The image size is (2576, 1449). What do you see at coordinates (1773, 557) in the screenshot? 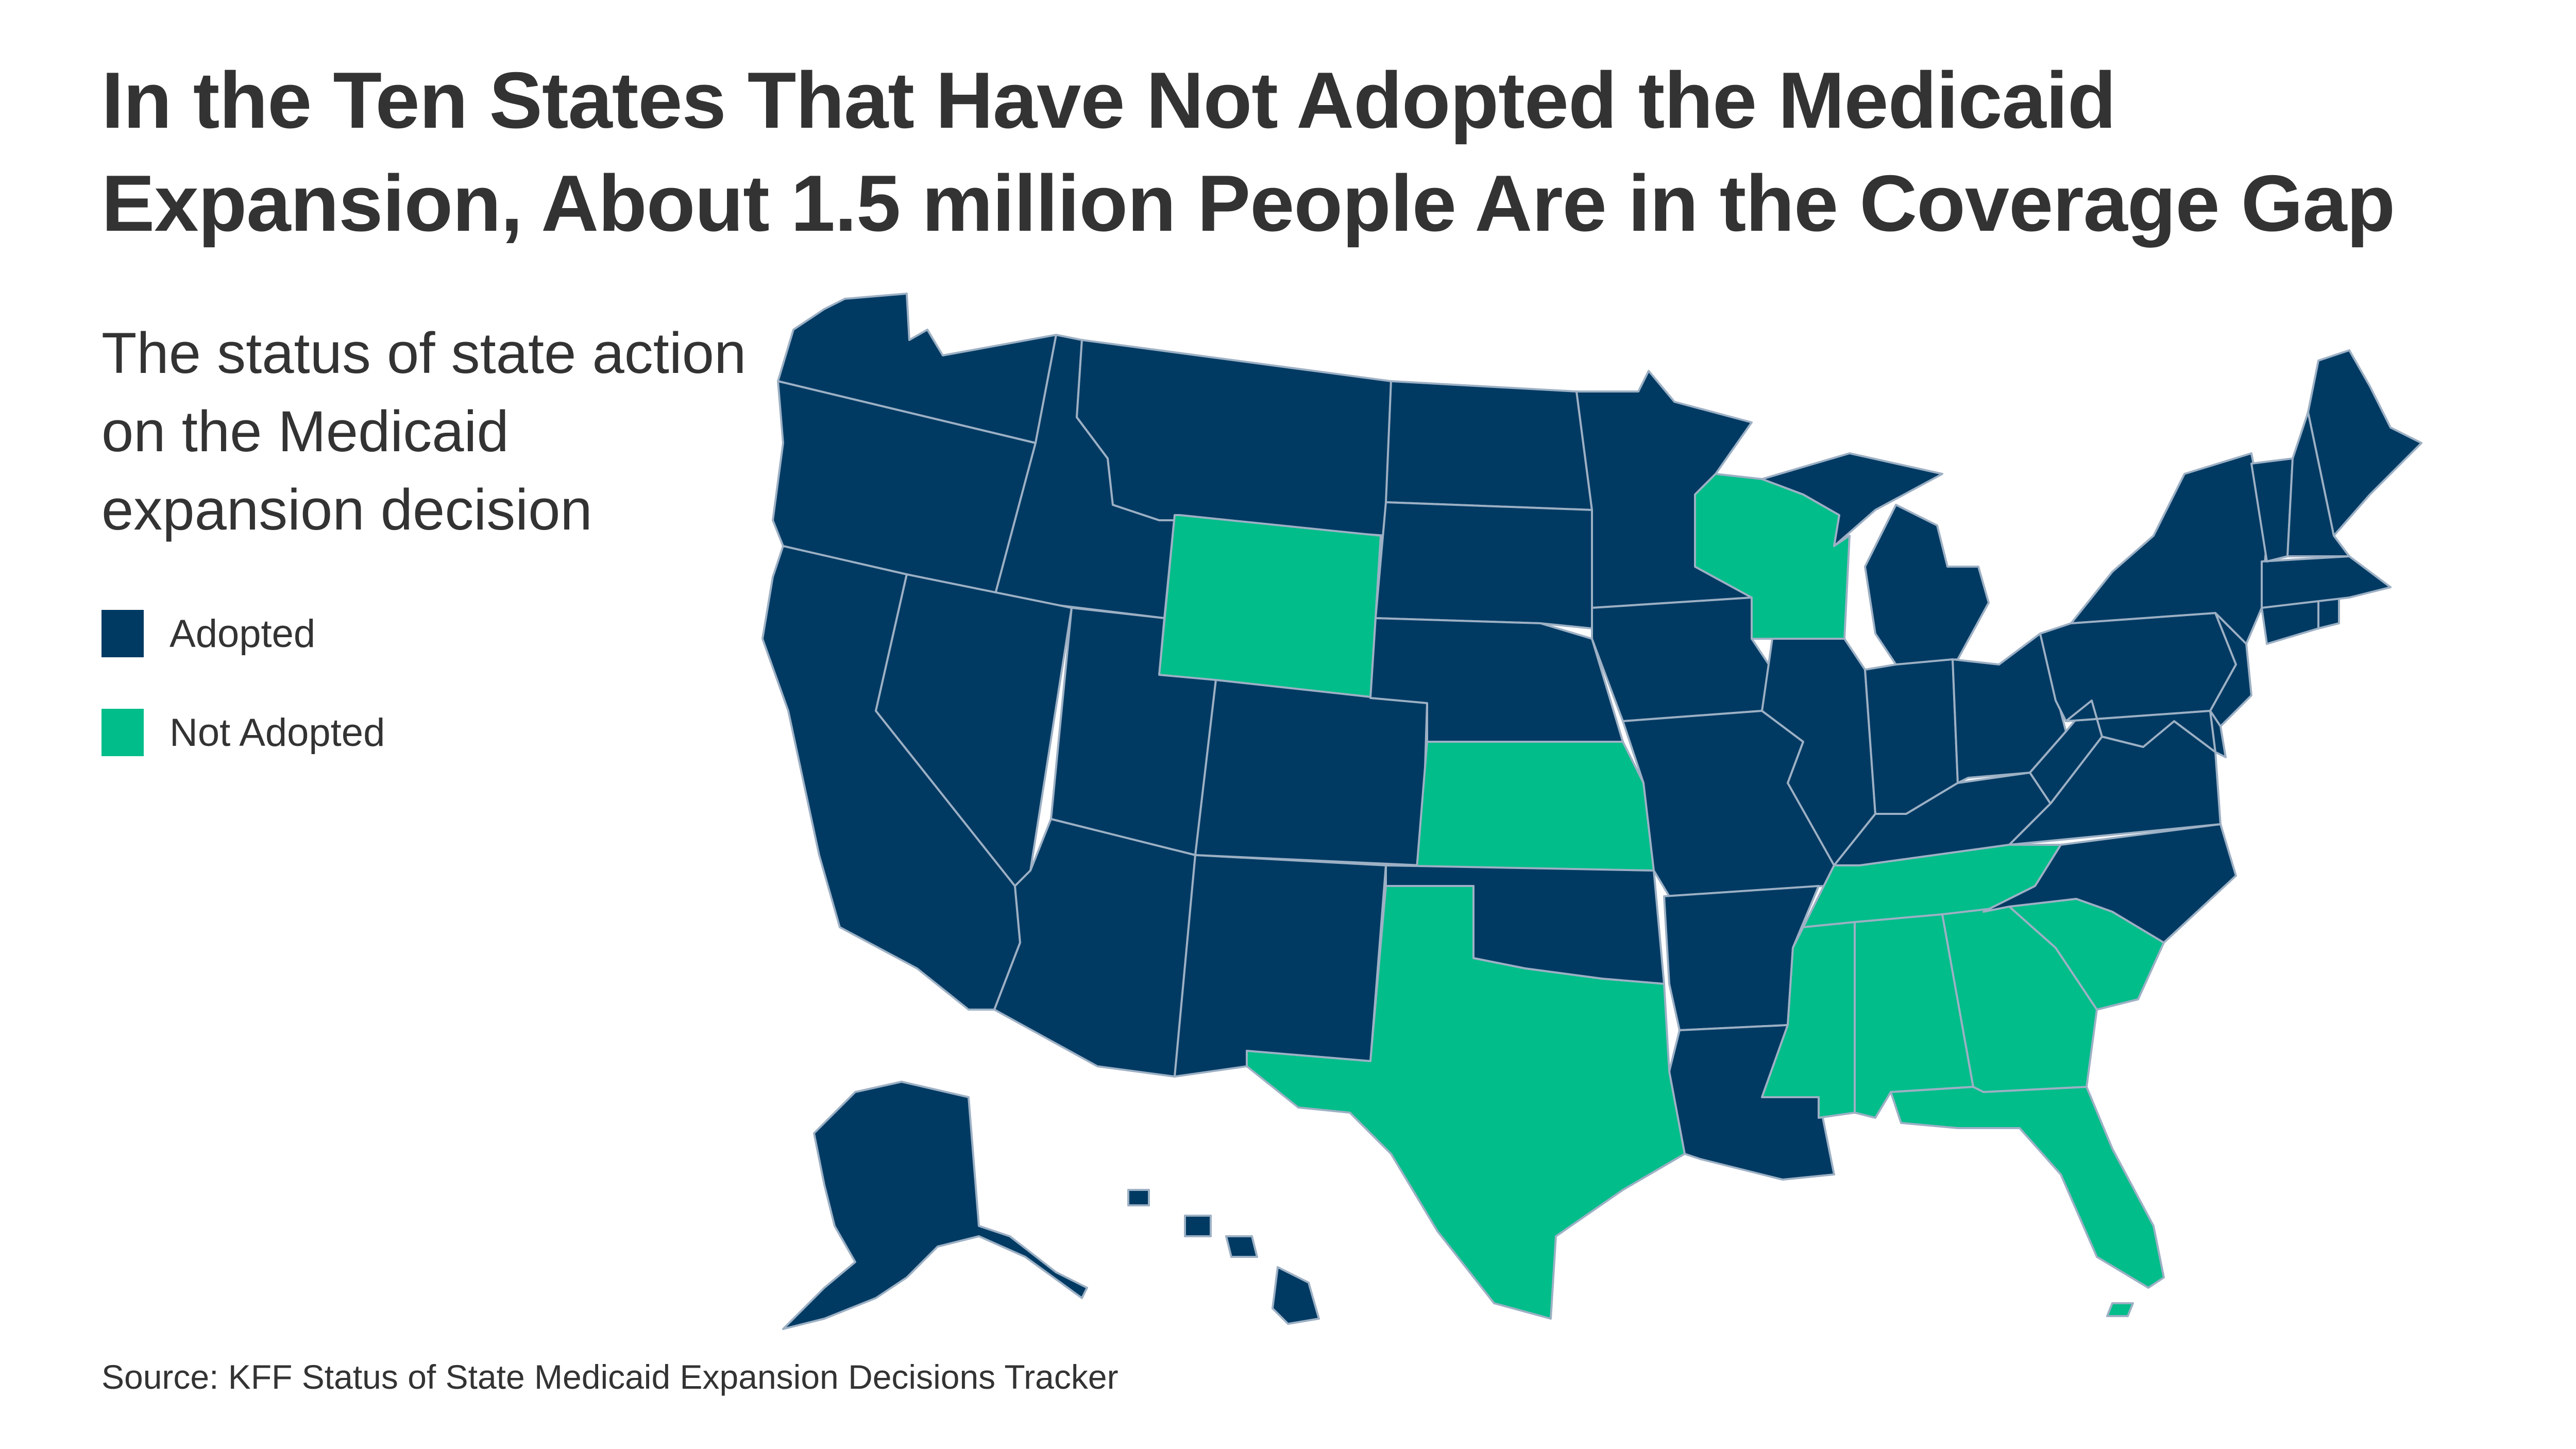
I see `state-wisconsin` at bounding box center [1773, 557].